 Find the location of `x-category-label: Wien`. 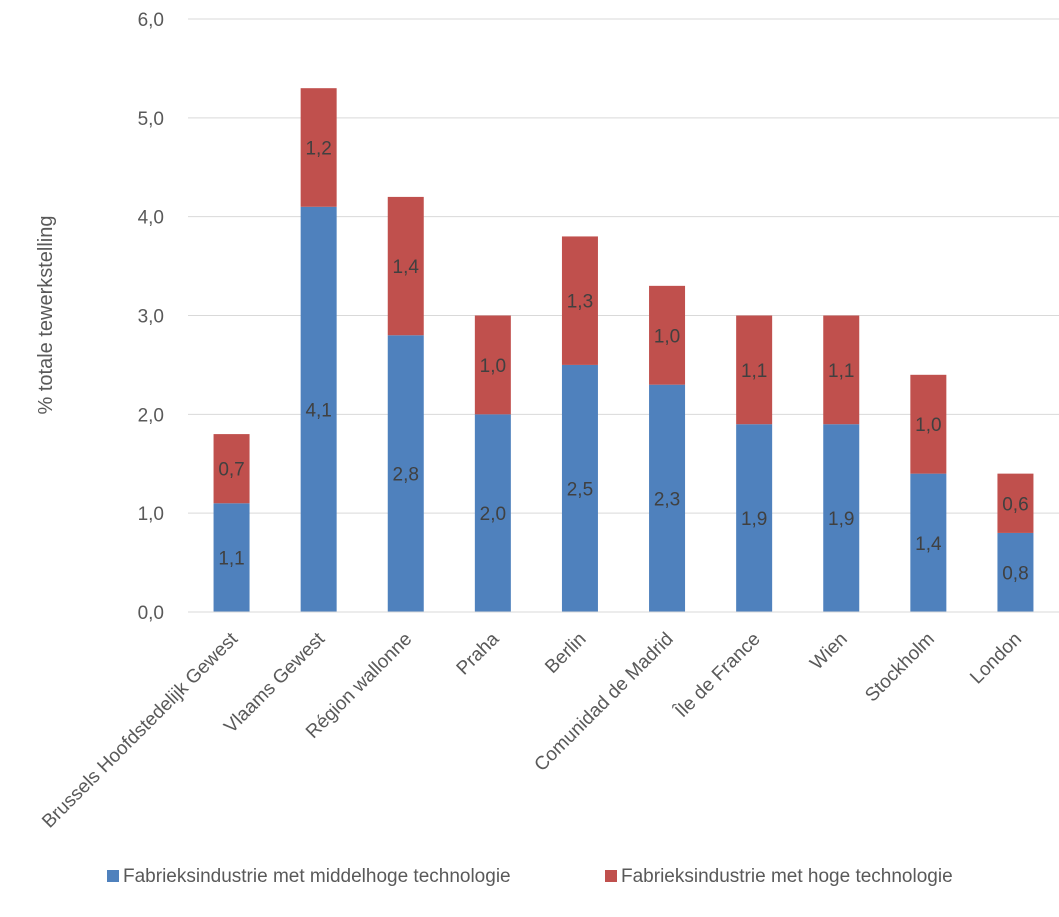

x-category-label: Wien is located at coordinates (828, 651).